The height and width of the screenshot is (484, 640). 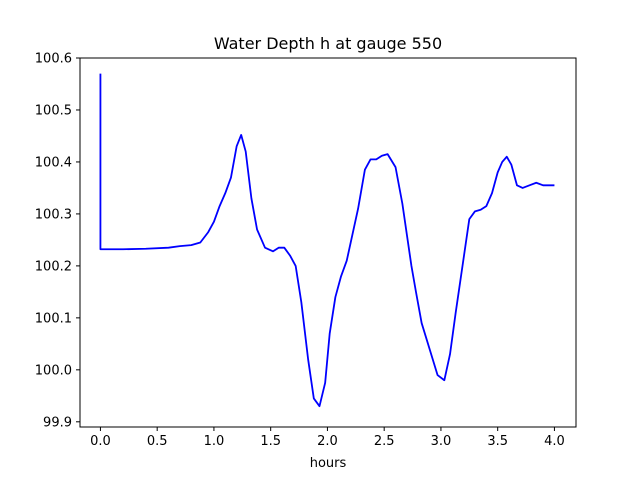 I want to click on x-tick-label: 3.5, so click(x=497, y=441).